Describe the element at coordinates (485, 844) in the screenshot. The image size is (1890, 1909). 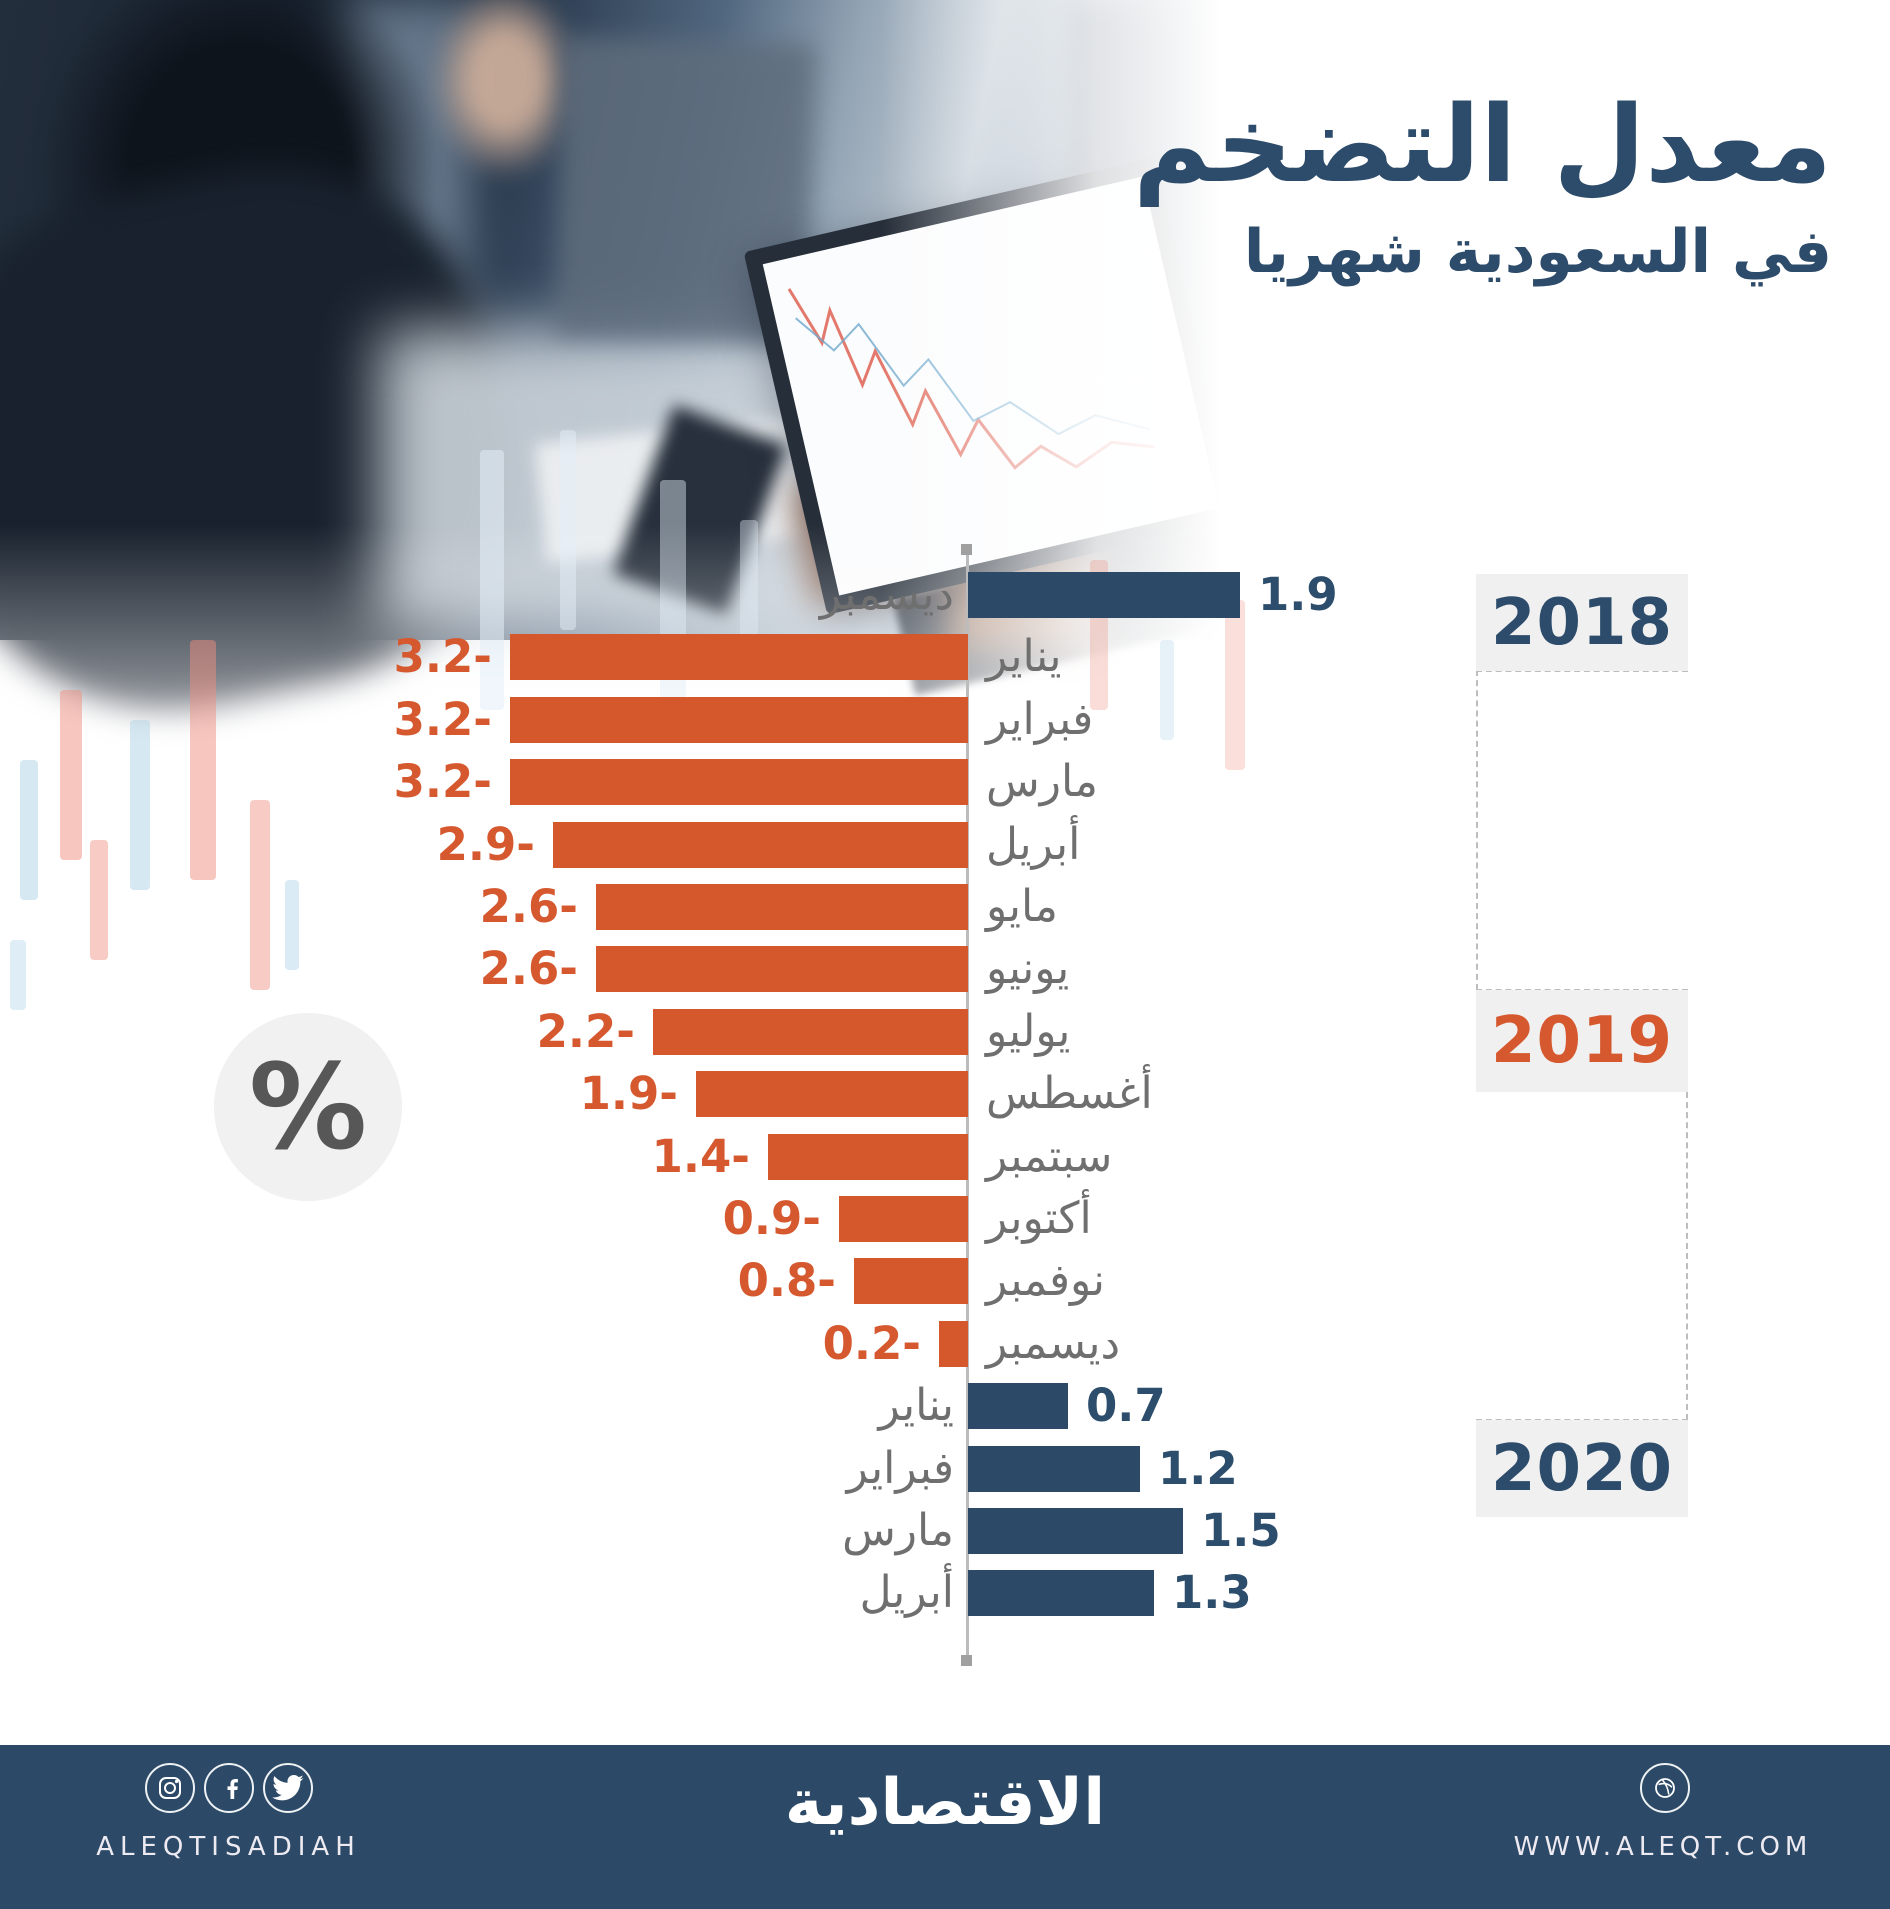
I see `value-label: 2.9-` at that location.